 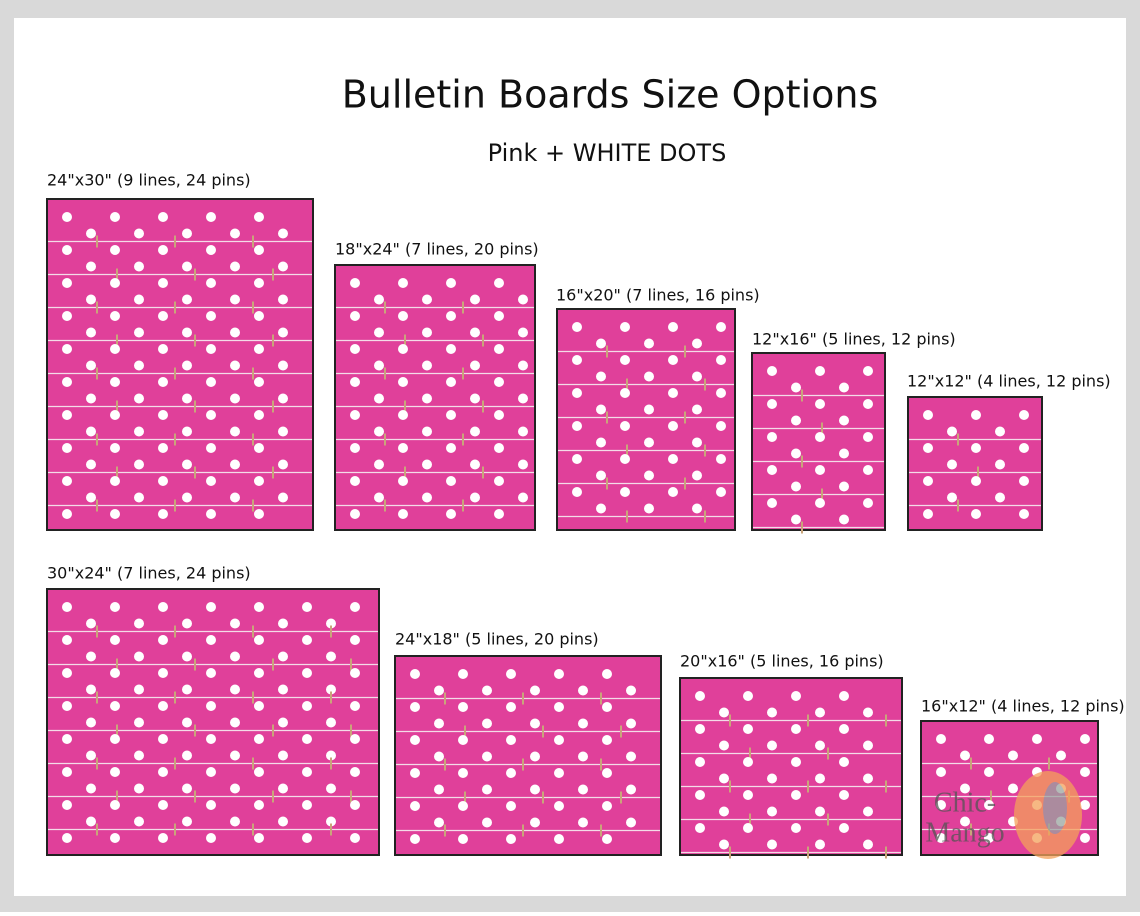 What do you see at coordinates (1055, 808) in the screenshot?
I see `mango-leaf` at bounding box center [1055, 808].